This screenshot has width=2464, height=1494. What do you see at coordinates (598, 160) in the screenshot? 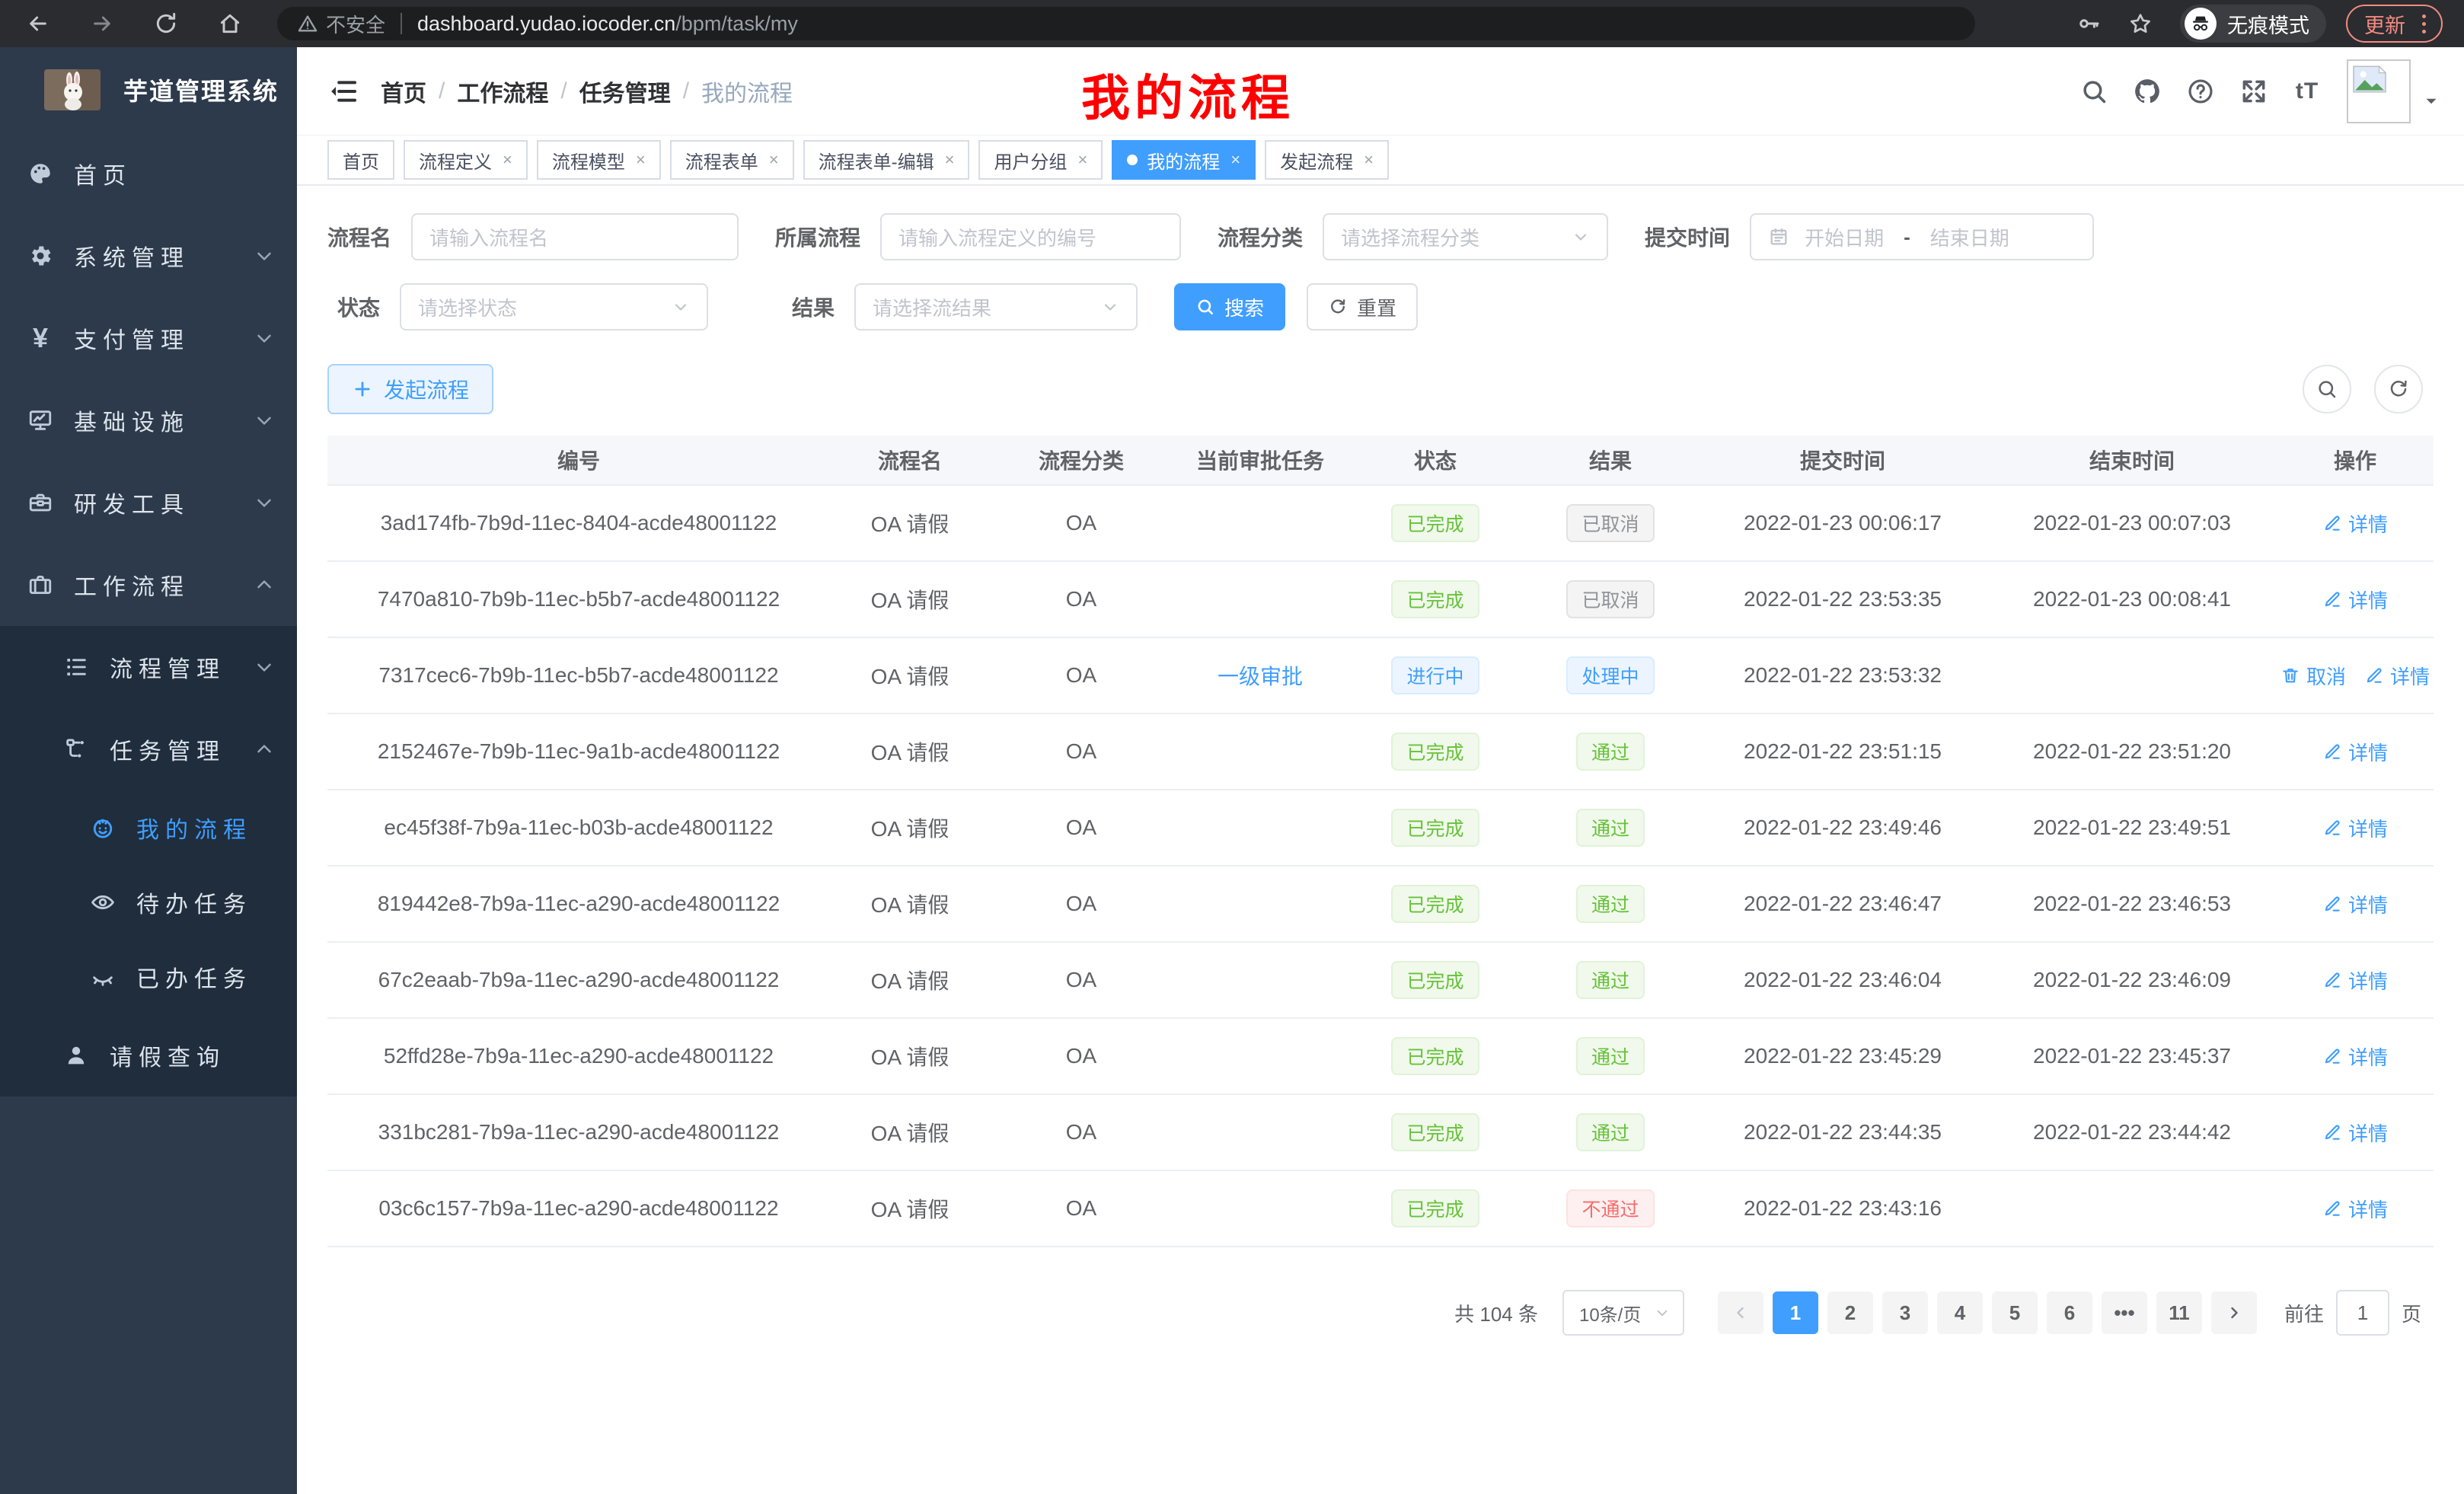
I see `tab-process-model: 流程模型 ×` at bounding box center [598, 160].